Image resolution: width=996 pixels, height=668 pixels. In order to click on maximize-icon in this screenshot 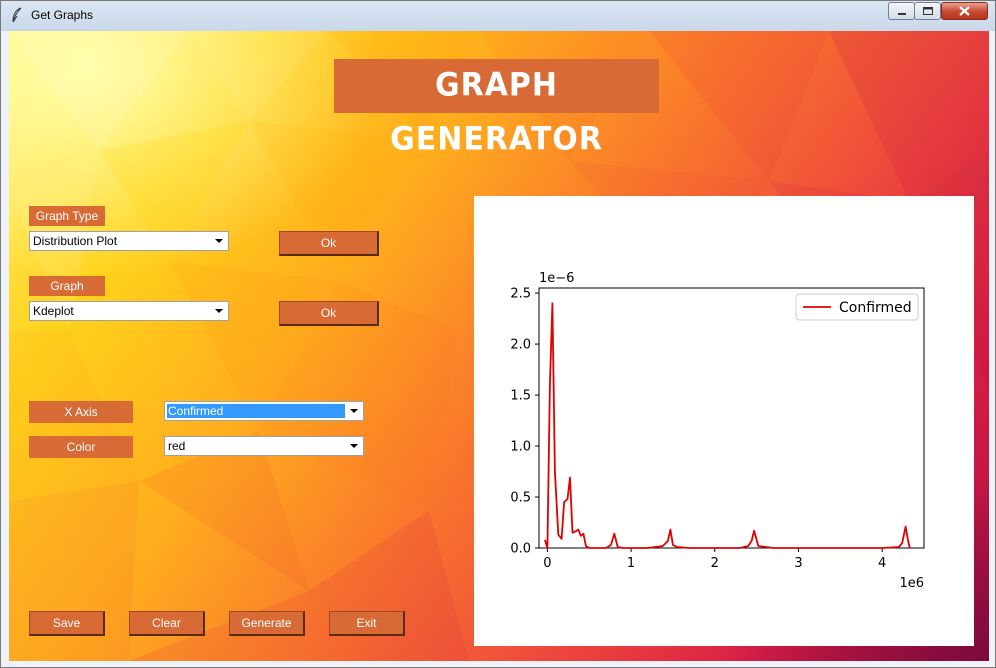, I will do `click(928, 11)`.